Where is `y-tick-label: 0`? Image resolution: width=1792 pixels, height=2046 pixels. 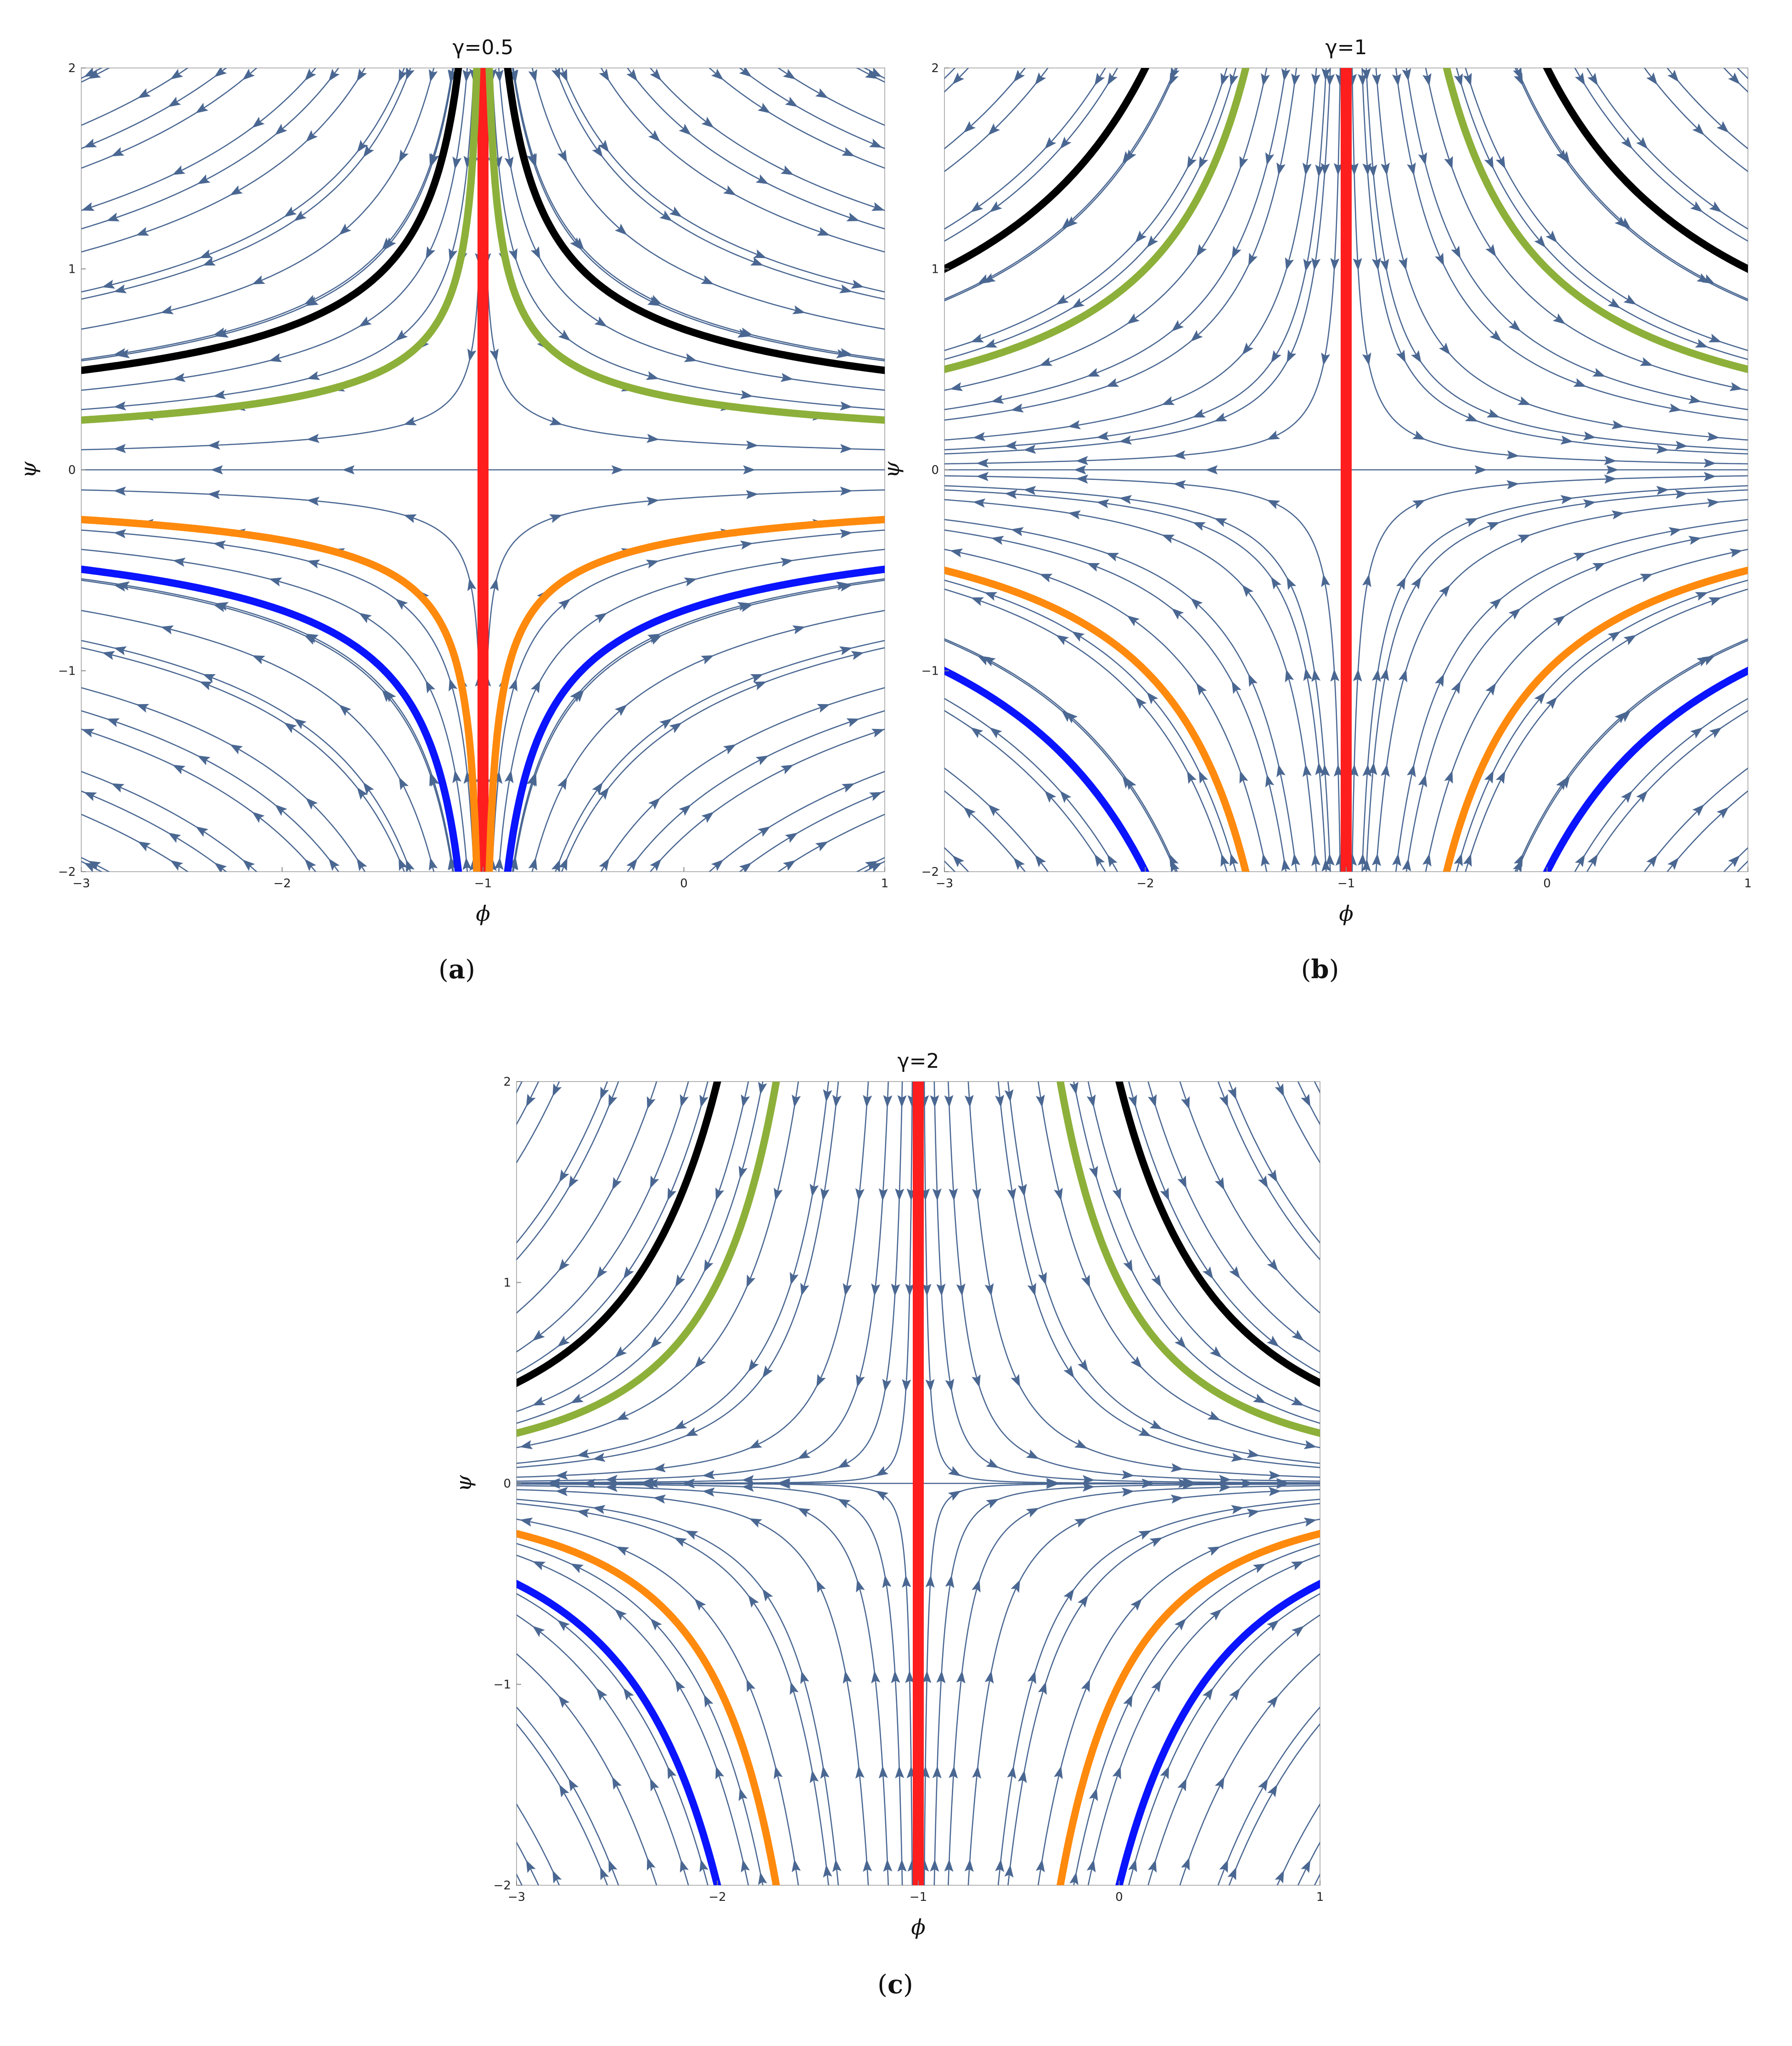
y-tick-label: 0 is located at coordinates (507, 1484).